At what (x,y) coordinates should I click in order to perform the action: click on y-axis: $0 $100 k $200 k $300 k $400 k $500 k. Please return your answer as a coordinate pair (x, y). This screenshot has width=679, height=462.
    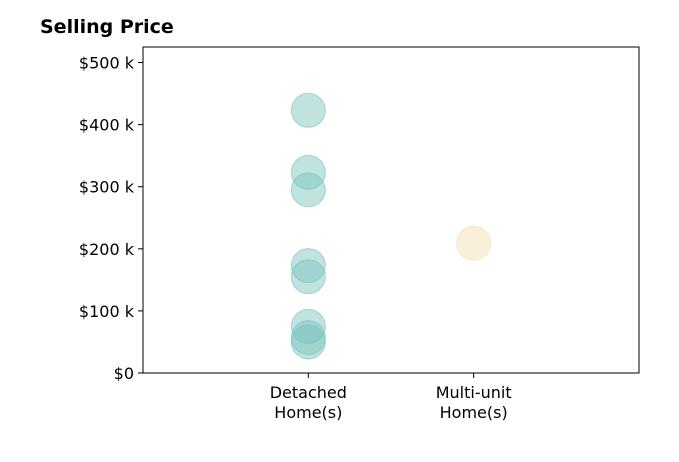
    Looking at the image, I should click on (111, 218).